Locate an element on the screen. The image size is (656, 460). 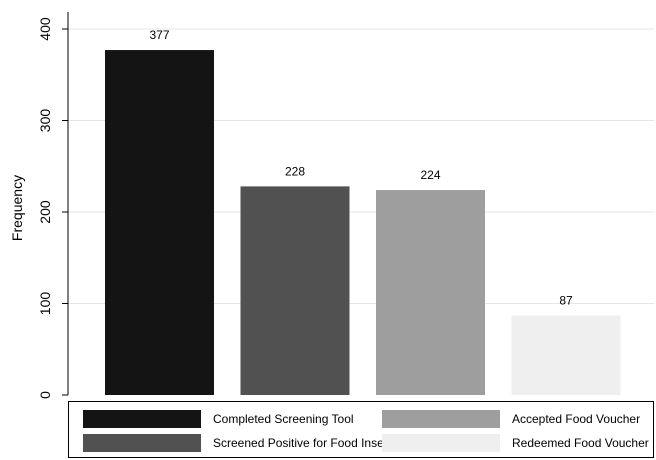
legend-item-completed: Completed Screening Tool is located at coordinates (218, 419).